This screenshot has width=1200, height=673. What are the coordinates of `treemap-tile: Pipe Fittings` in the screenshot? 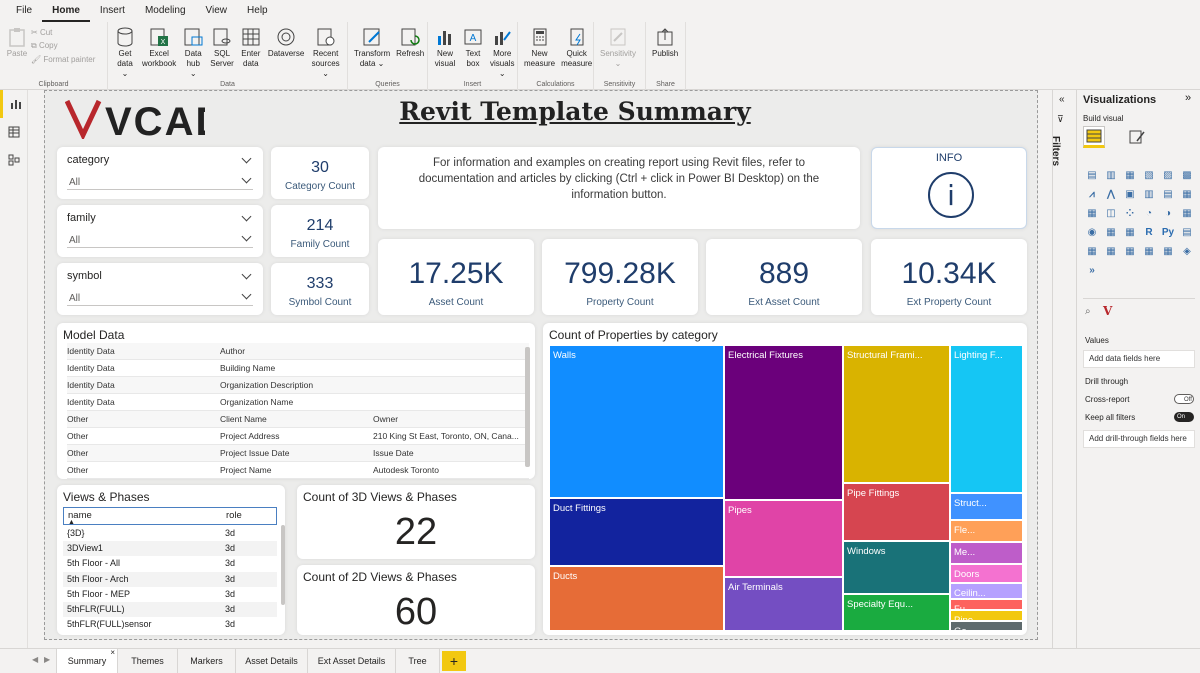 It's located at (896, 512).